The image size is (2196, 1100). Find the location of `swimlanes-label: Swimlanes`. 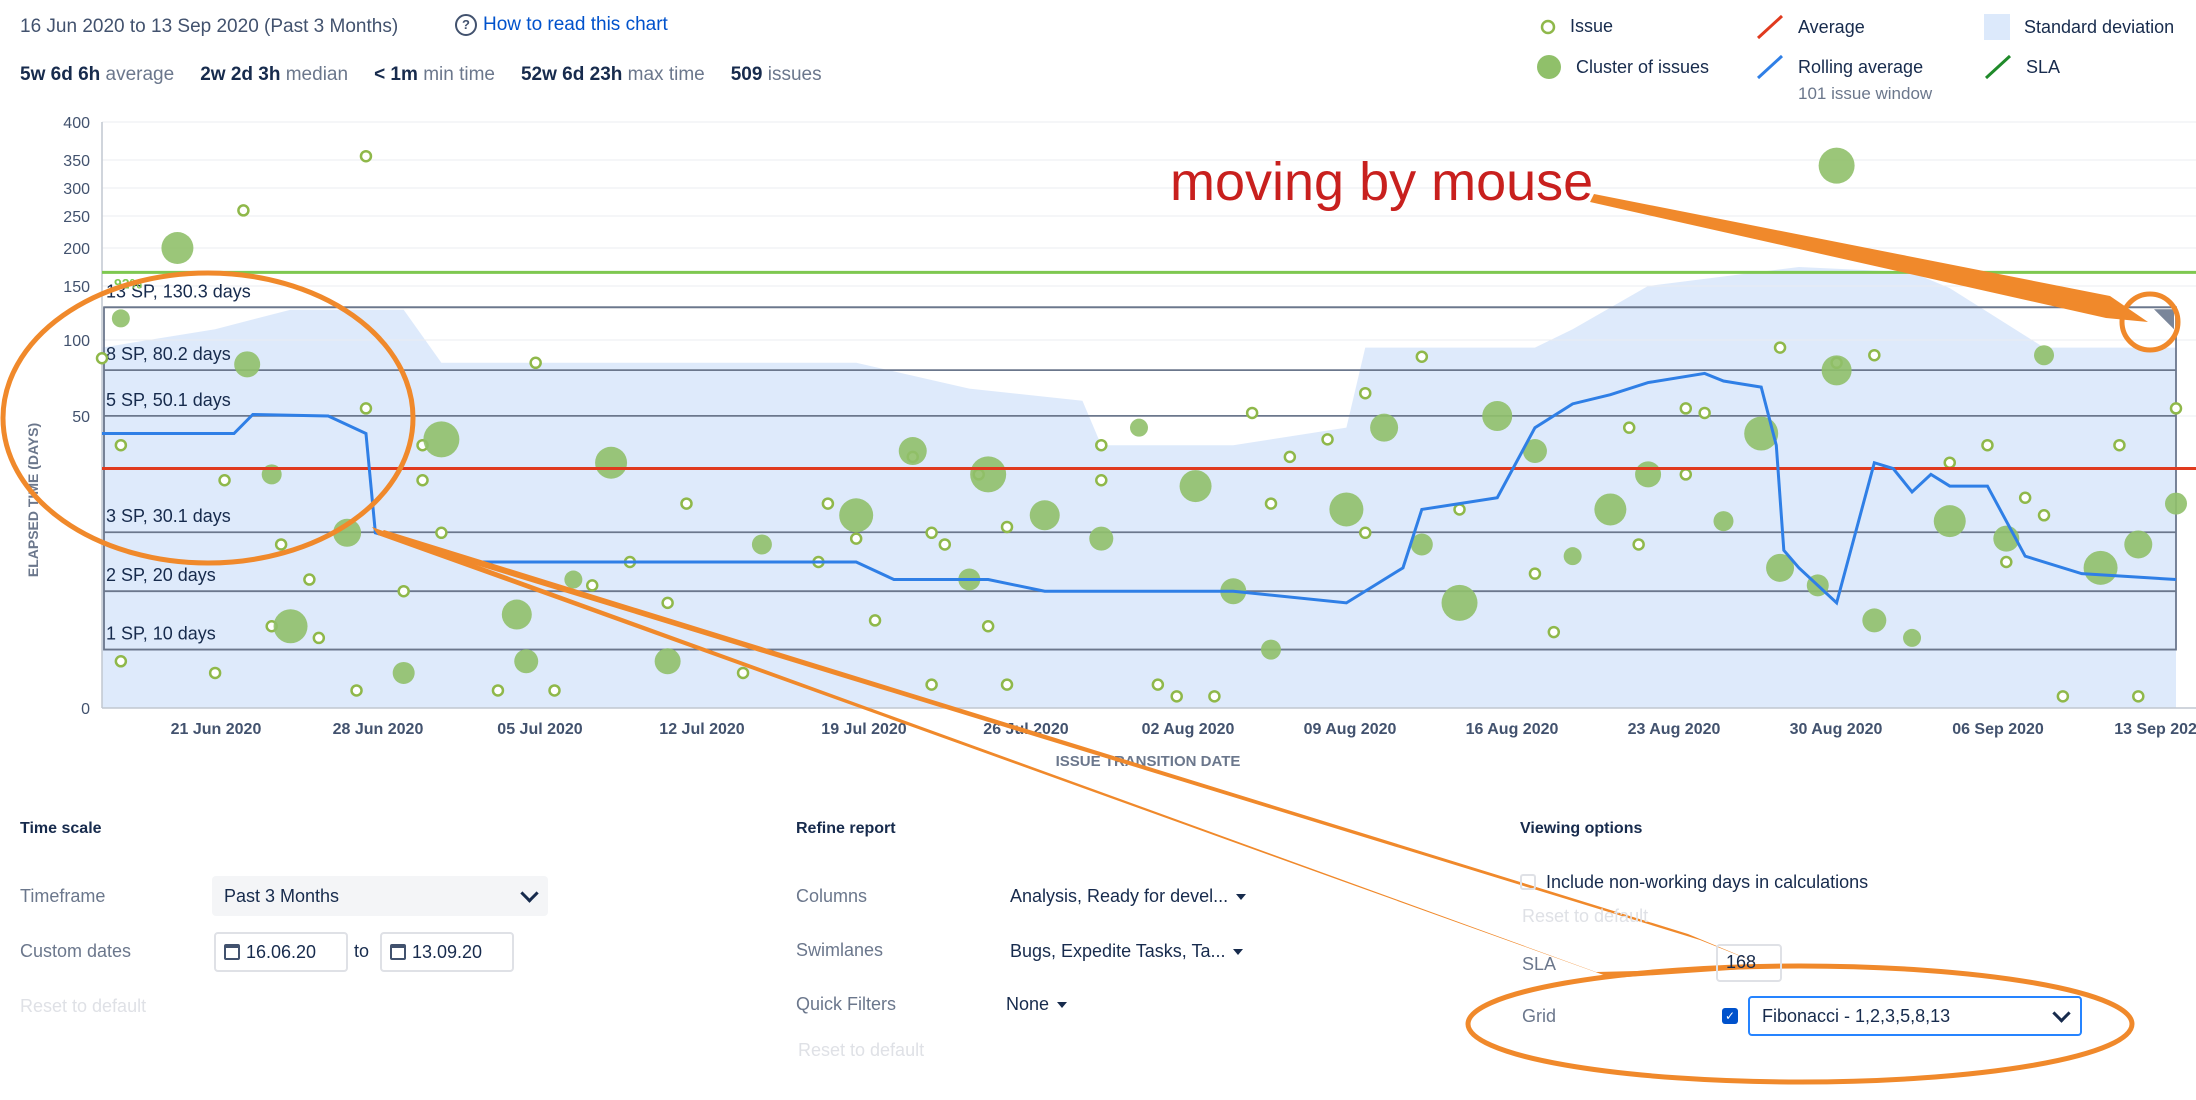

swimlanes-label: Swimlanes is located at coordinates (840, 950).